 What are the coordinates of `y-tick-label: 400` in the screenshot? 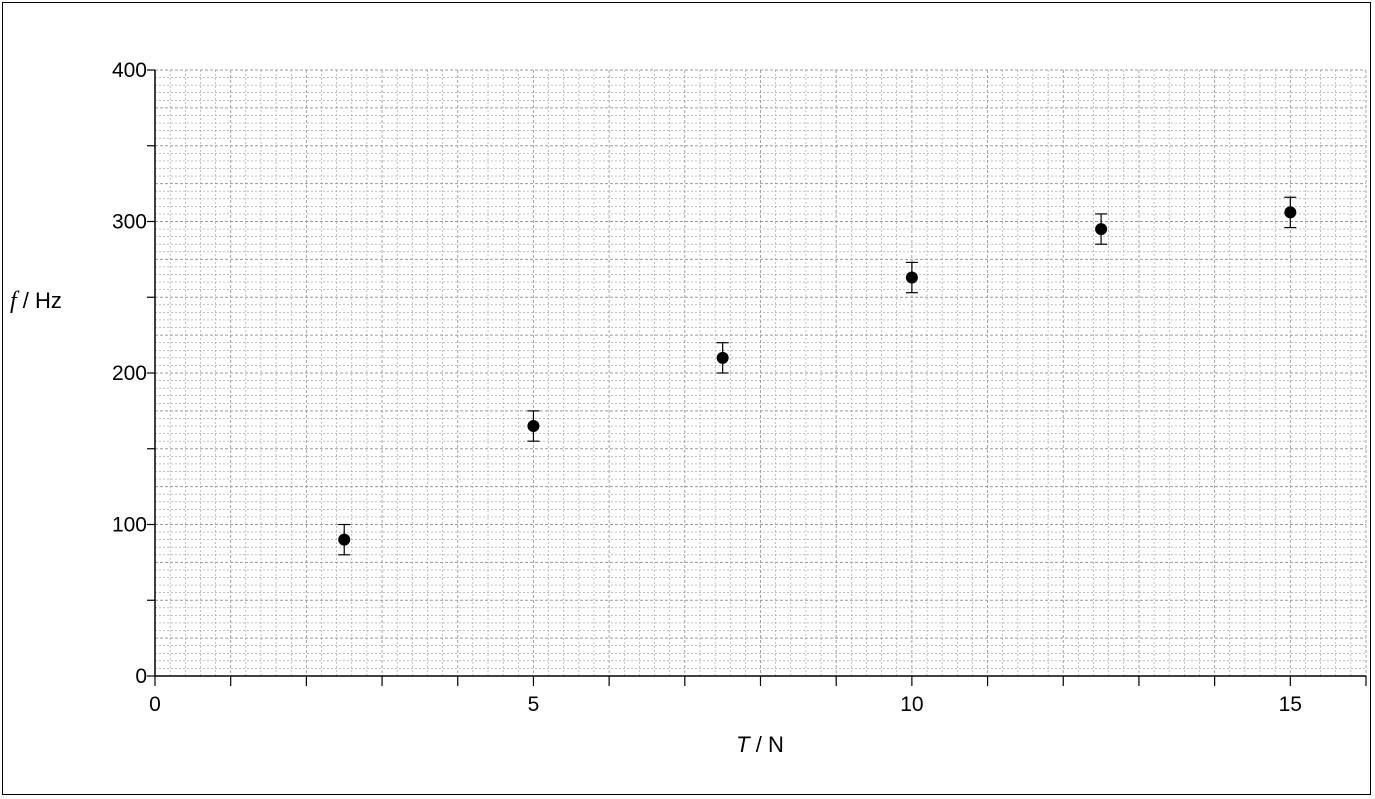 It's located at (129, 70).